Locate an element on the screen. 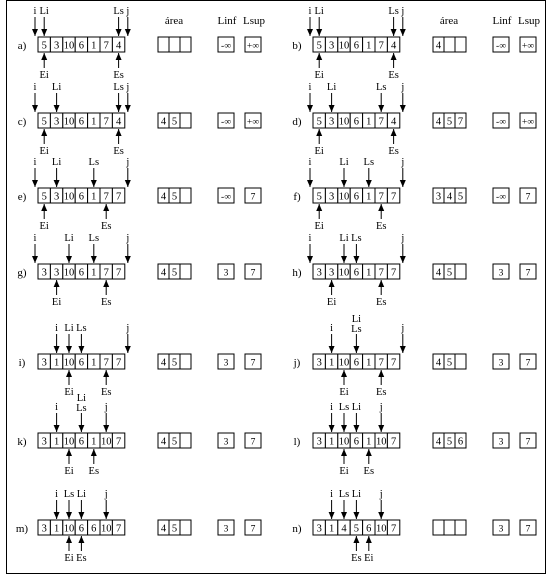 The image size is (552, 574). step-e: e) 5 3 10 6 1 7 7 4 5 -∞ 7i Li Ls jEi Es is located at coordinates (140, 194).